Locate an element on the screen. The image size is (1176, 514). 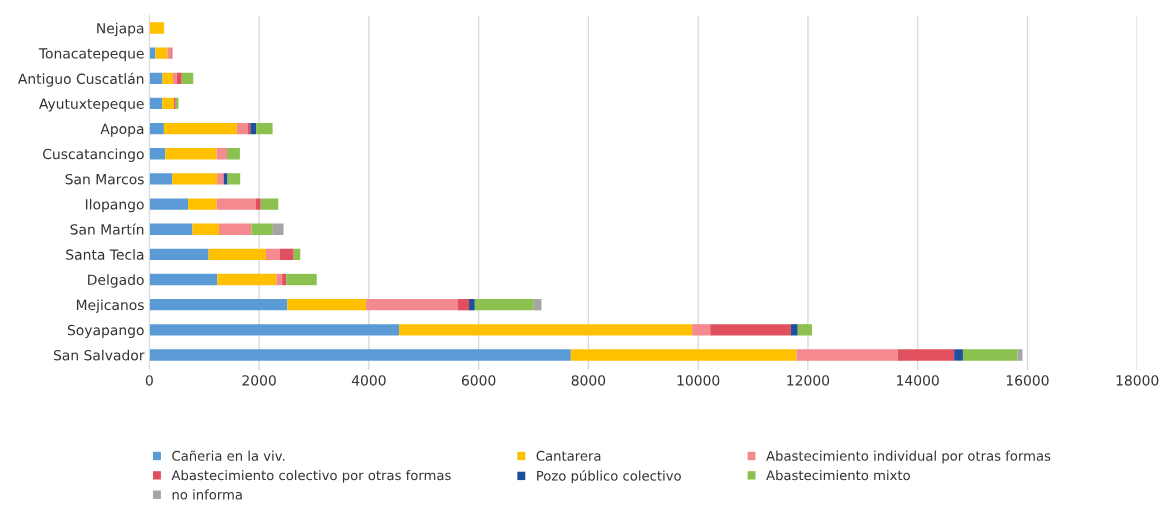
x-tick-label: 2000 is located at coordinates (259, 380).